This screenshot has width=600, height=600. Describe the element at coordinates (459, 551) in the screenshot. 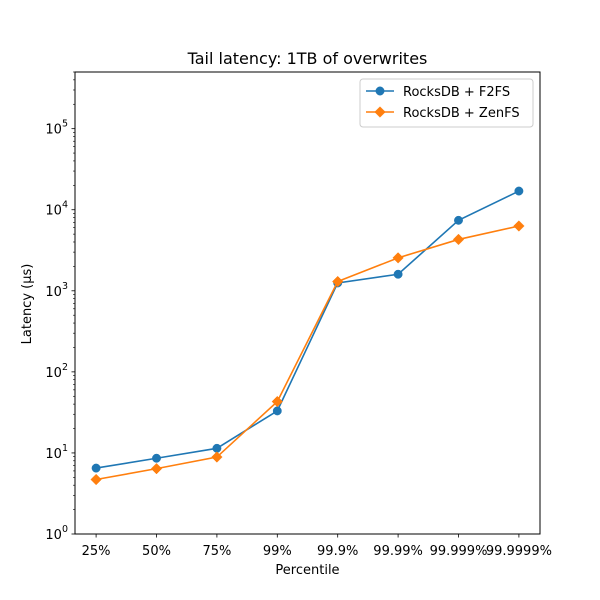

I see `x-tick-label: 99.999%` at that location.